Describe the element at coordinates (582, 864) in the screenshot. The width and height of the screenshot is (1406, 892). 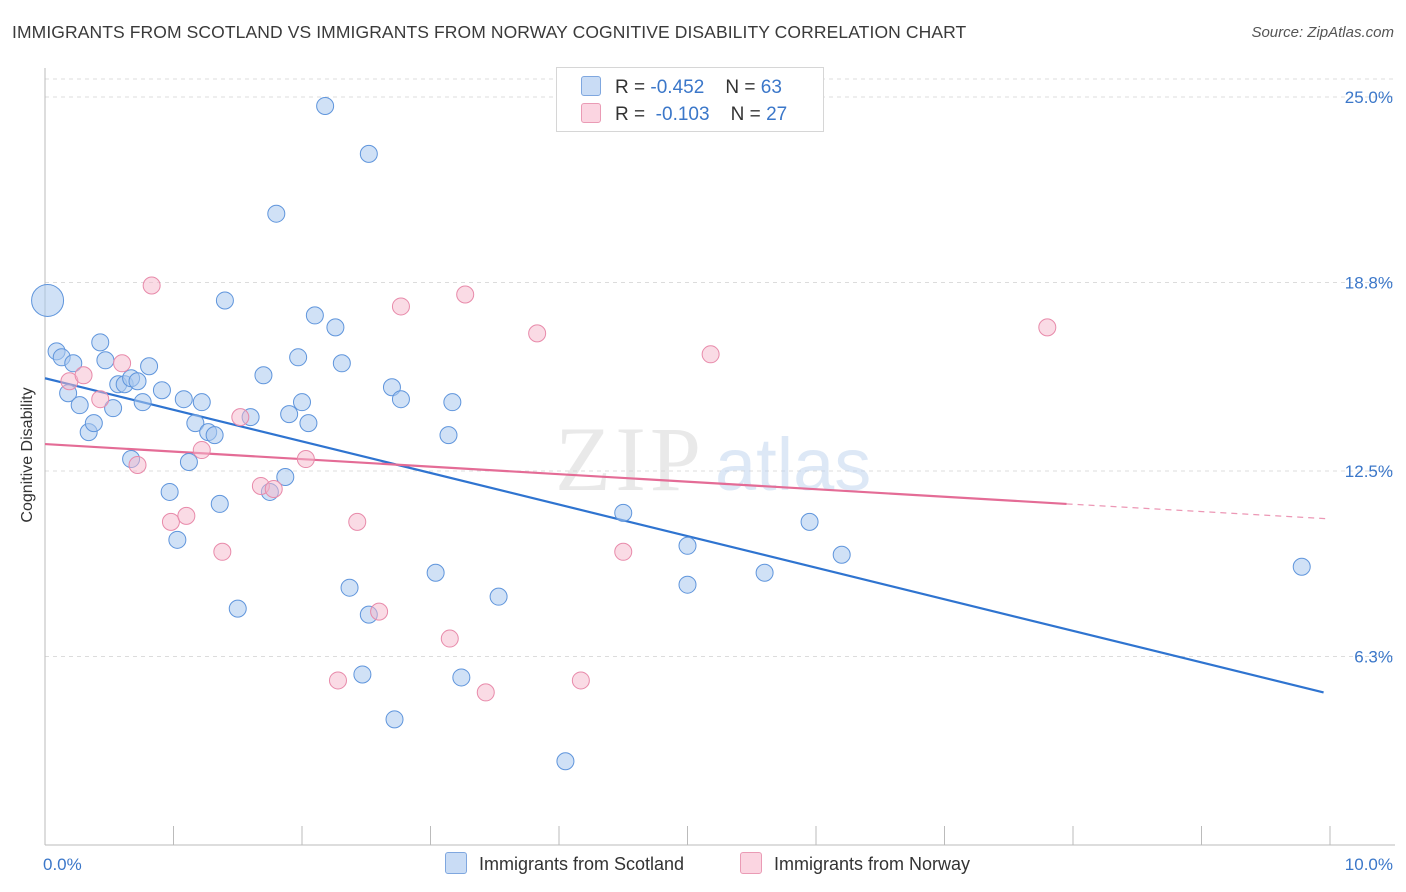
I see `scotland-legend-label: Immigrants from Scotland` at that location.